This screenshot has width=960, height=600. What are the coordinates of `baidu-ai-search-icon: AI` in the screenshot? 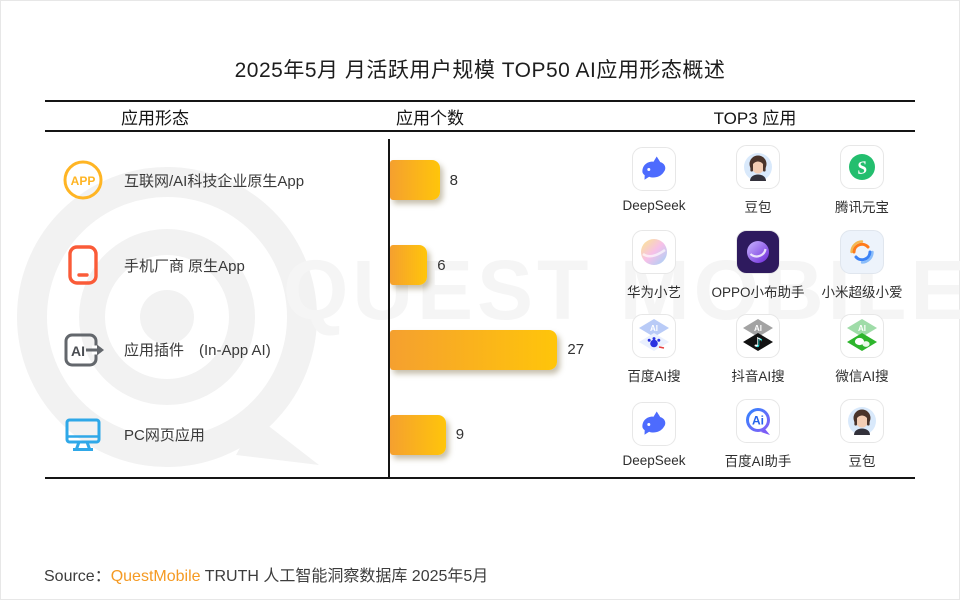 It's located at (654, 336).